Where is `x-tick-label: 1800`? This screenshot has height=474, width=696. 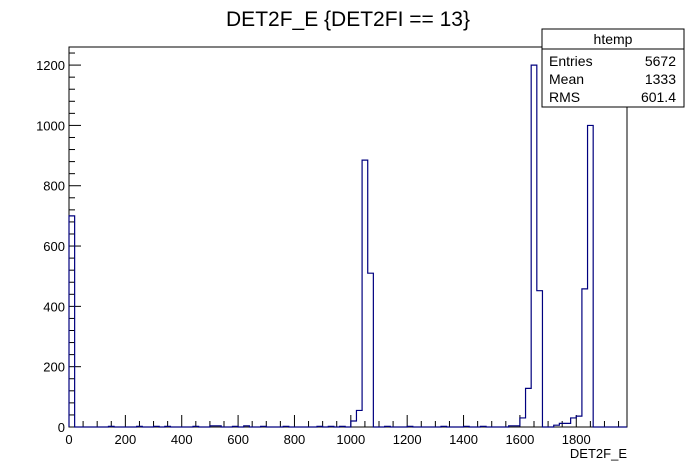
x-tick-label: 1800 is located at coordinates (576, 439).